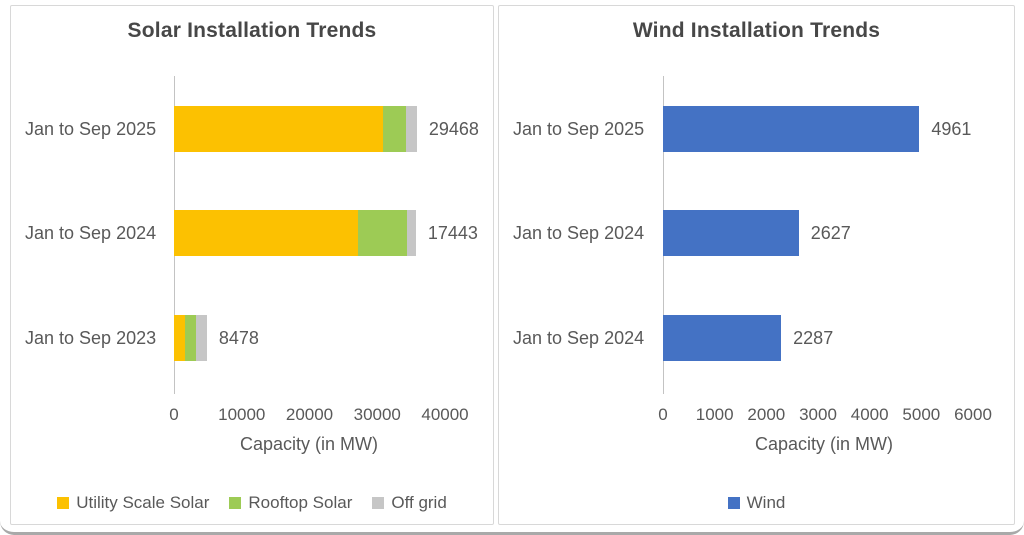 This screenshot has height=535, width=1024. What do you see at coordinates (921, 414) in the screenshot?
I see `x-tick-label: 5000` at bounding box center [921, 414].